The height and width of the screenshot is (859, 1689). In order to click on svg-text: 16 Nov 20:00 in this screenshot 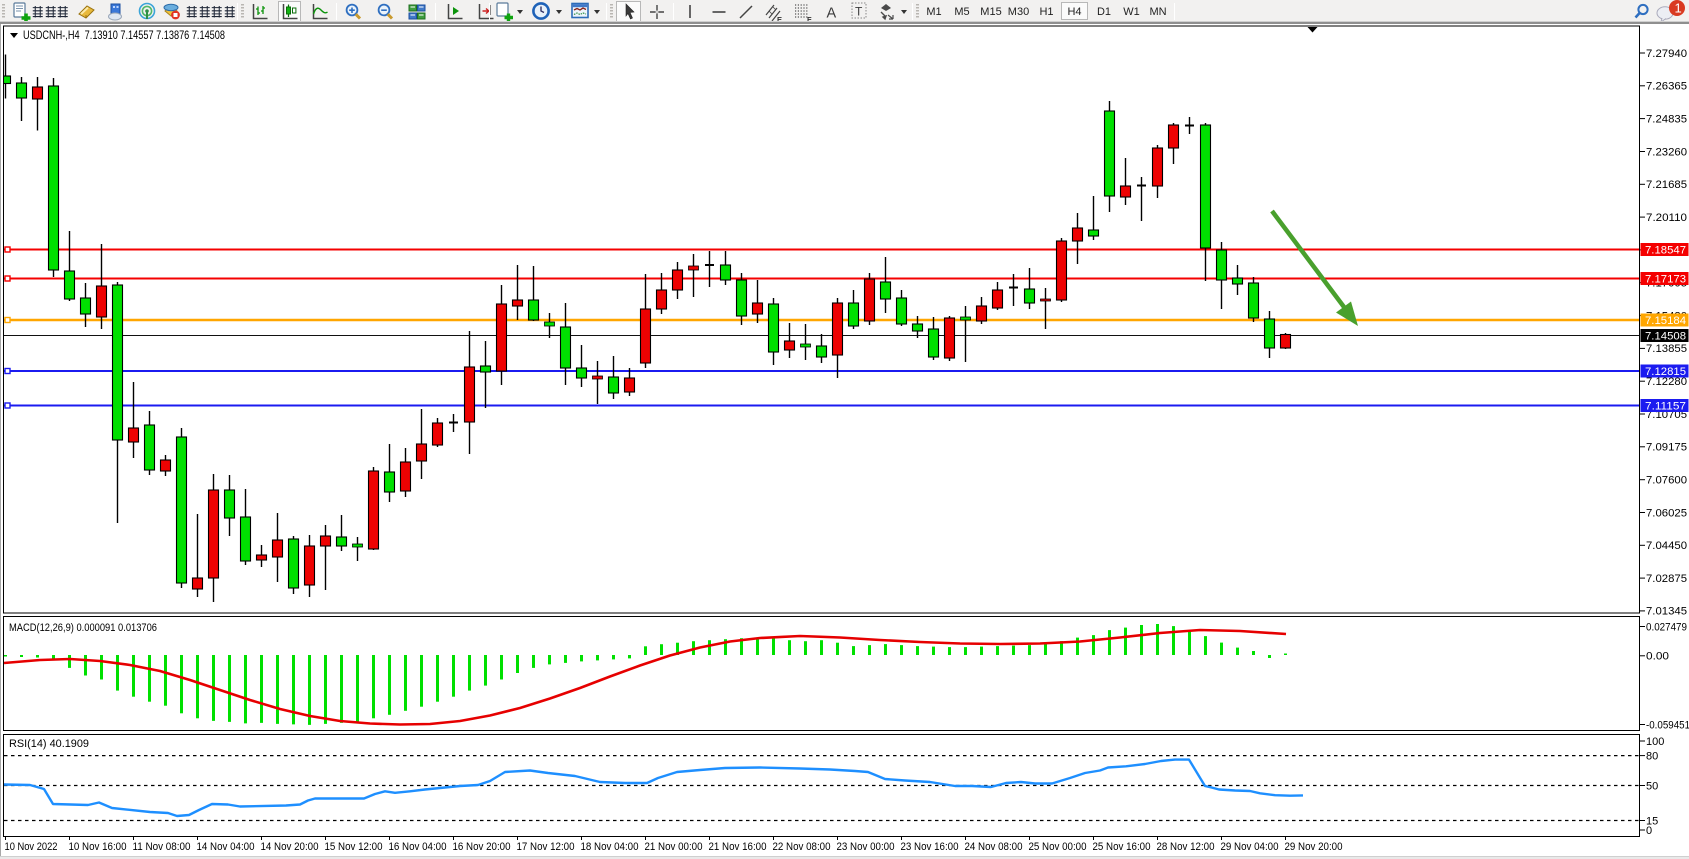, I will do `click(482, 847)`.